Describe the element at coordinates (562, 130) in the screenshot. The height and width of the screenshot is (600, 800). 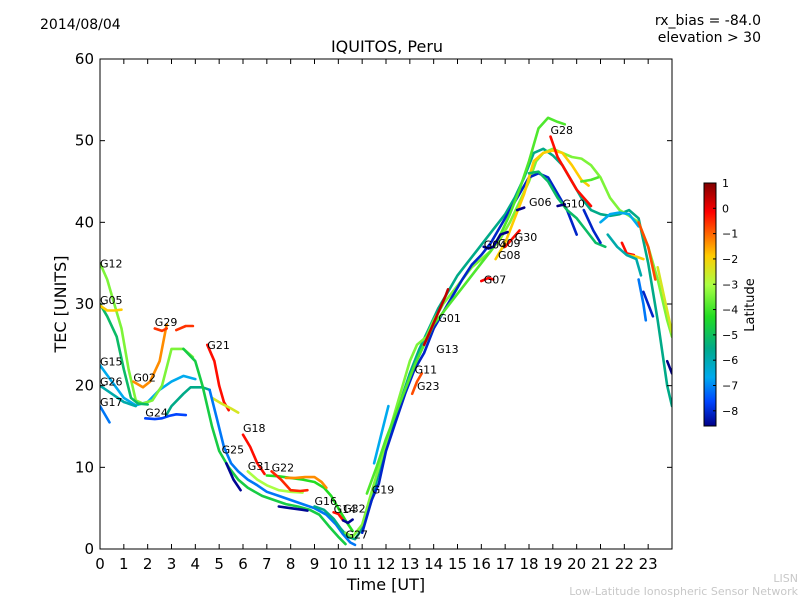
I see `satellite-label-g28: G28` at that location.